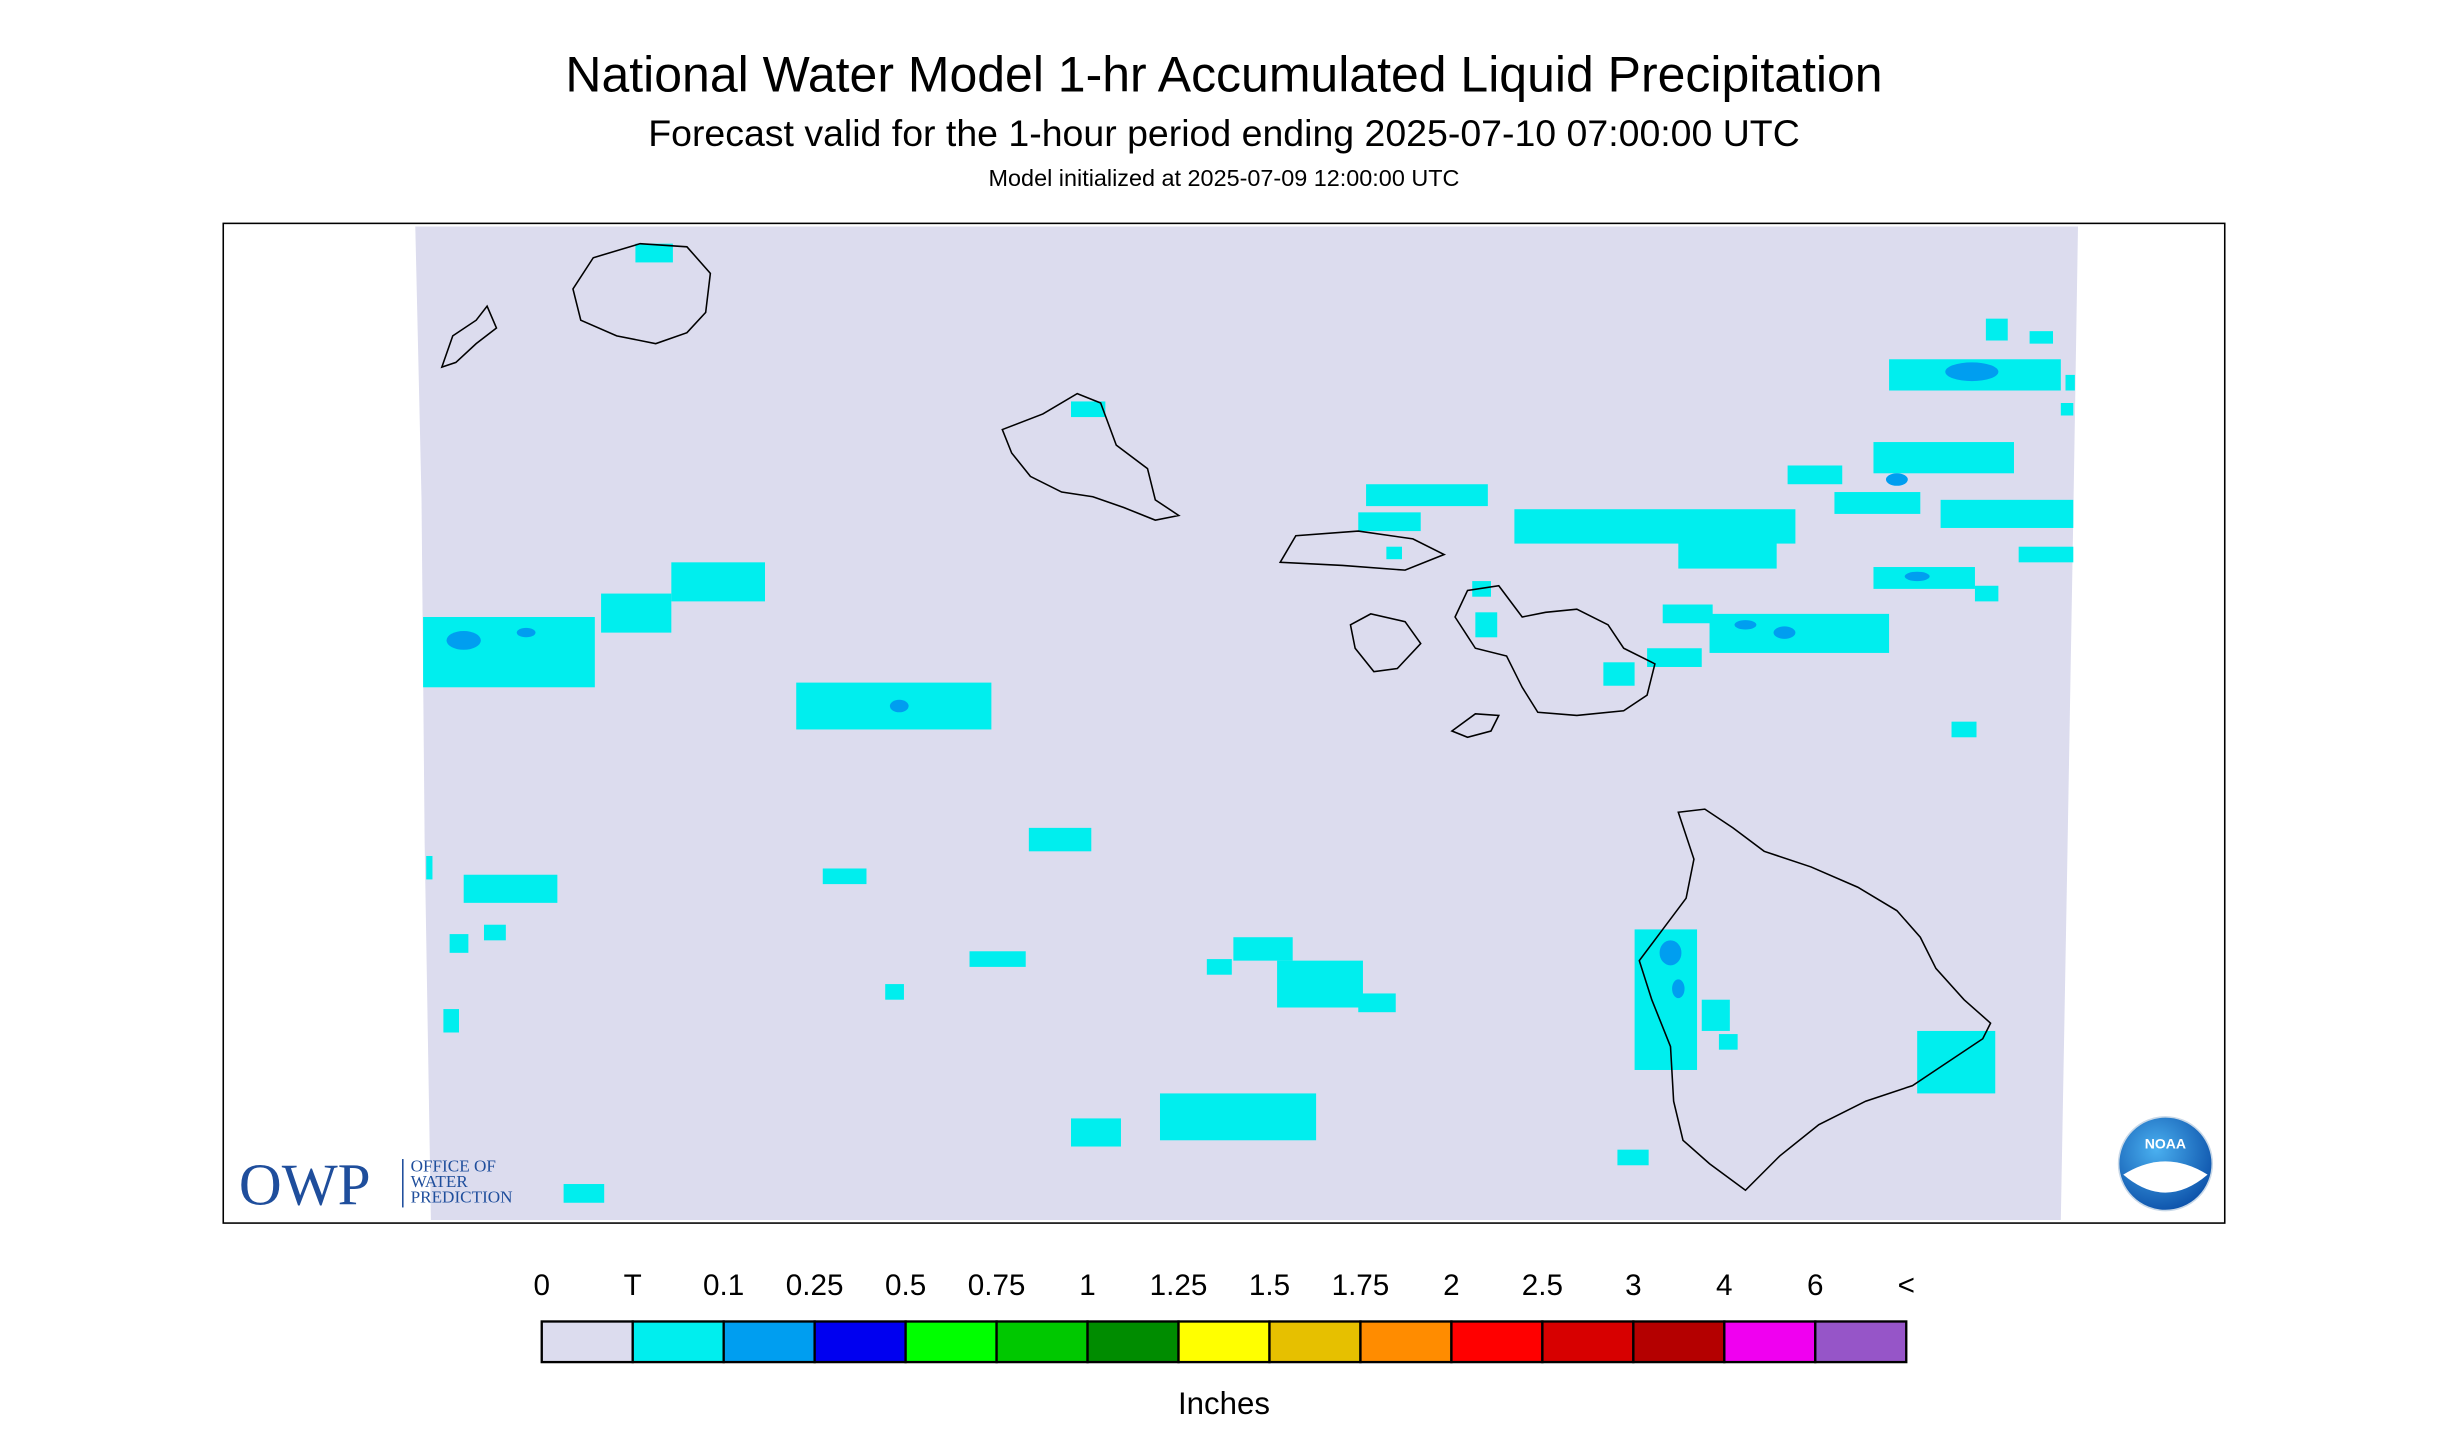  Describe the element at coordinates (1362, 550) in the screenshot. I see `molokai` at that location.